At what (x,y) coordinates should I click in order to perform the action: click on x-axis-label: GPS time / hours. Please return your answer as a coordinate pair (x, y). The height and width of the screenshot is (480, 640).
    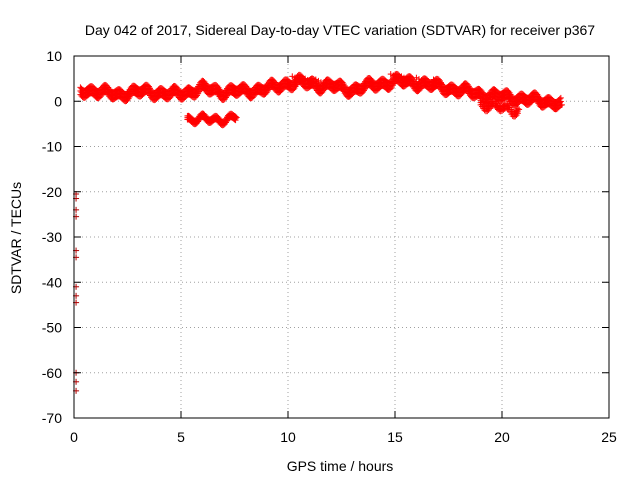
    Looking at the image, I should click on (340, 466).